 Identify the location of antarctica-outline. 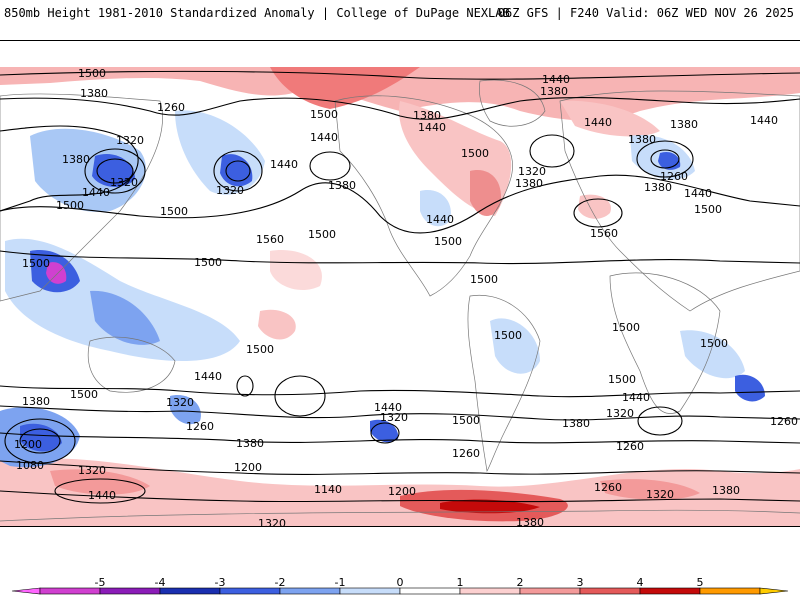
(400, 515).